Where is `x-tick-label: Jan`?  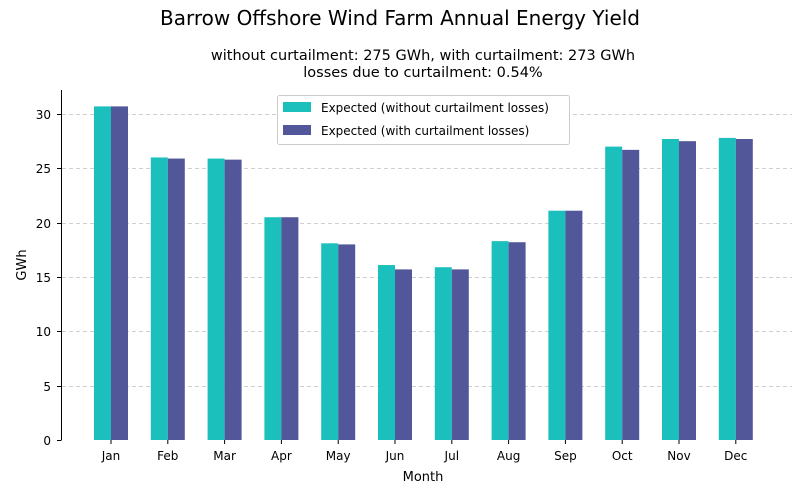
x-tick-label: Jan is located at coordinates (111, 456).